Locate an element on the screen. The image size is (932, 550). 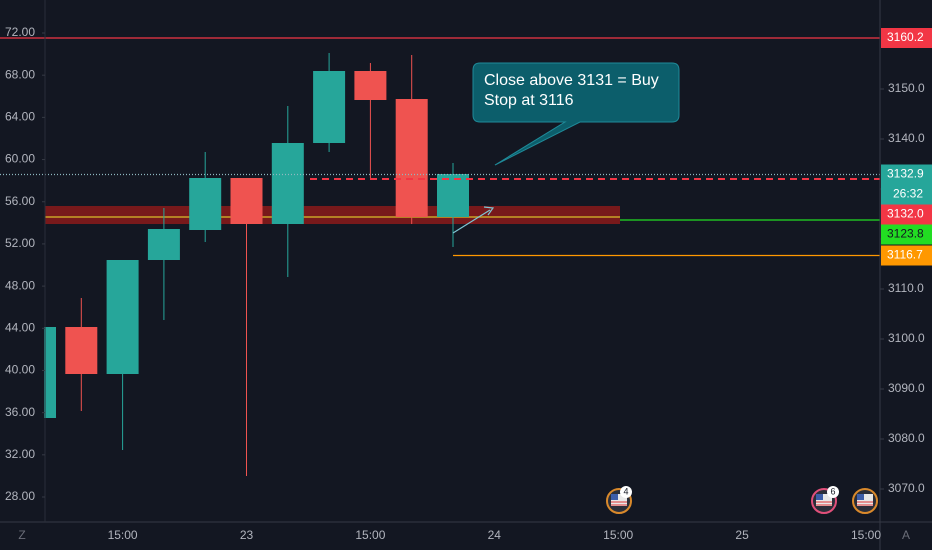
y-tick-label: 40.00 is located at coordinates (20, 370).